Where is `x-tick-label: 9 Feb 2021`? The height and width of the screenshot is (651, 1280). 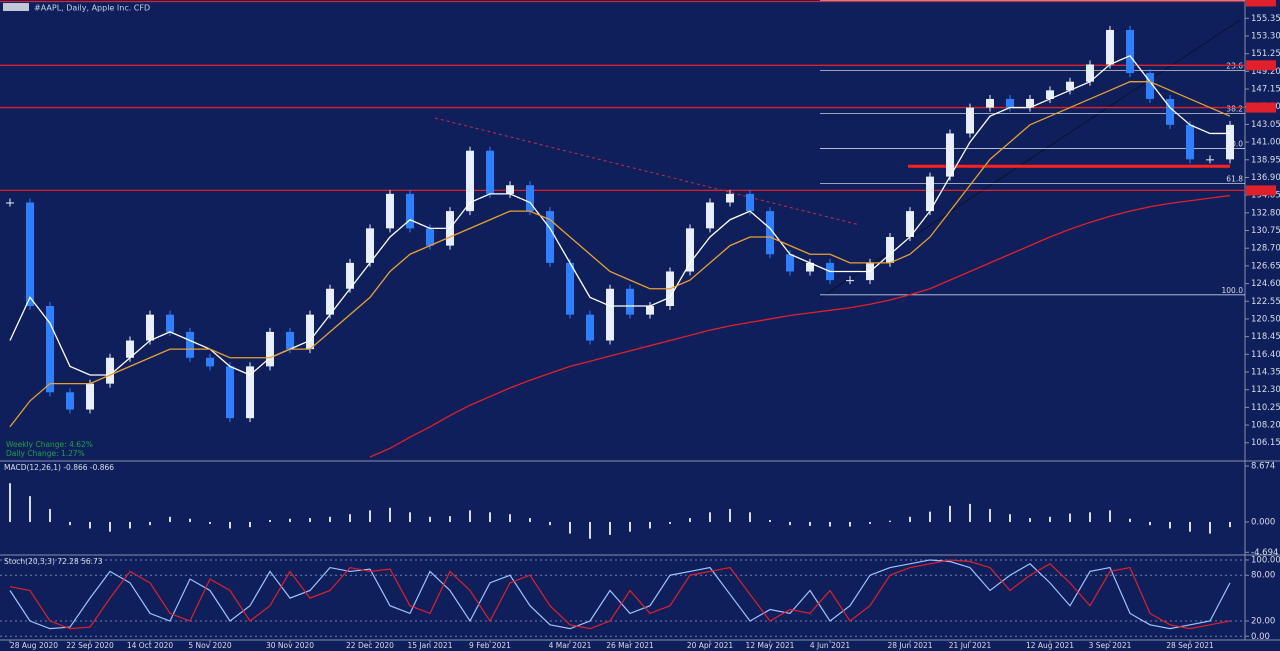
x-tick-label: 9 Feb 2021 is located at coordinates (490, 645).